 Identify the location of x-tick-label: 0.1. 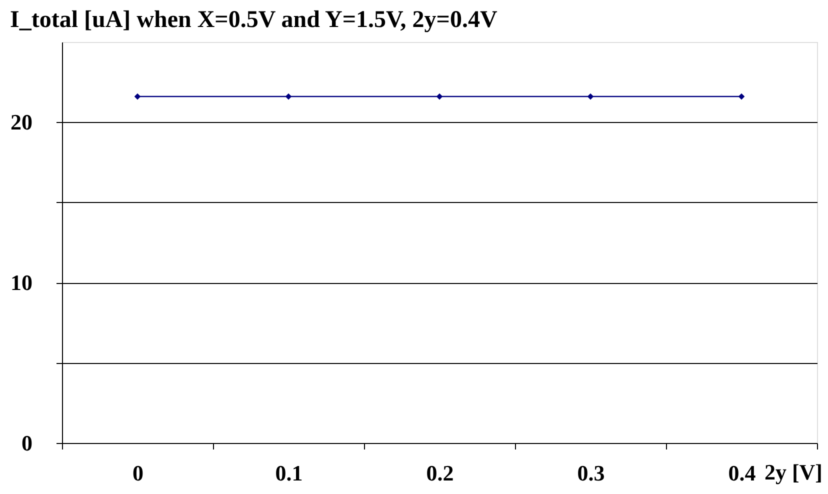
(289, 473).